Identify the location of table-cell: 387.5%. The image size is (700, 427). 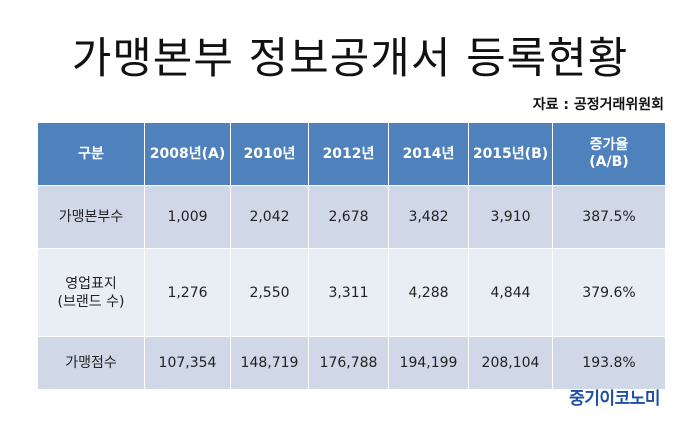
(609, 217).